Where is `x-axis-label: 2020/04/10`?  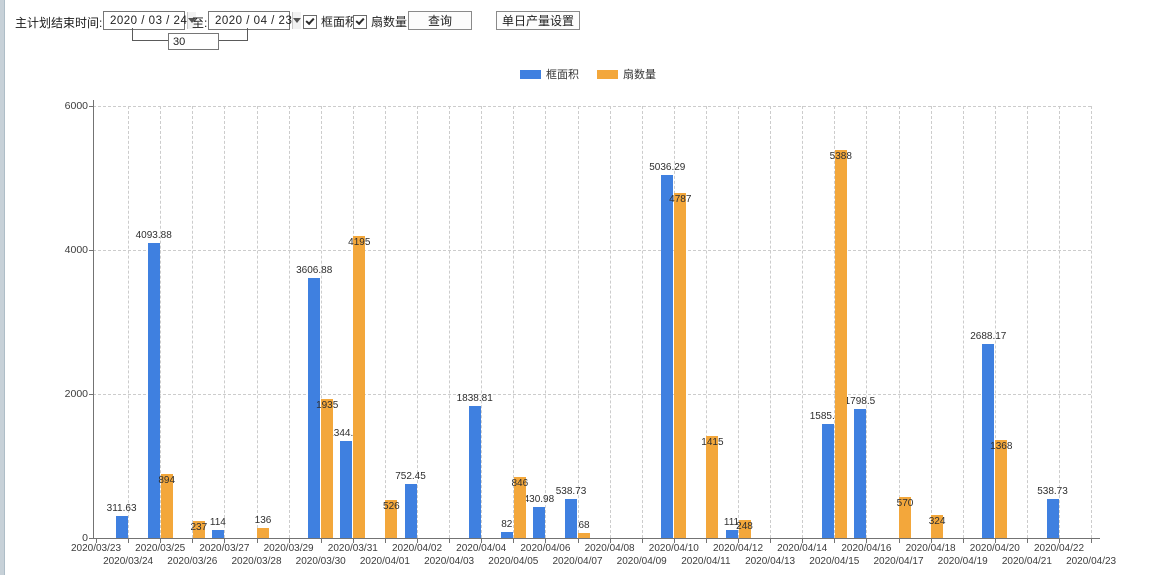 x-axis-label: 2020/04/10 is located at coordinates (673, 548).